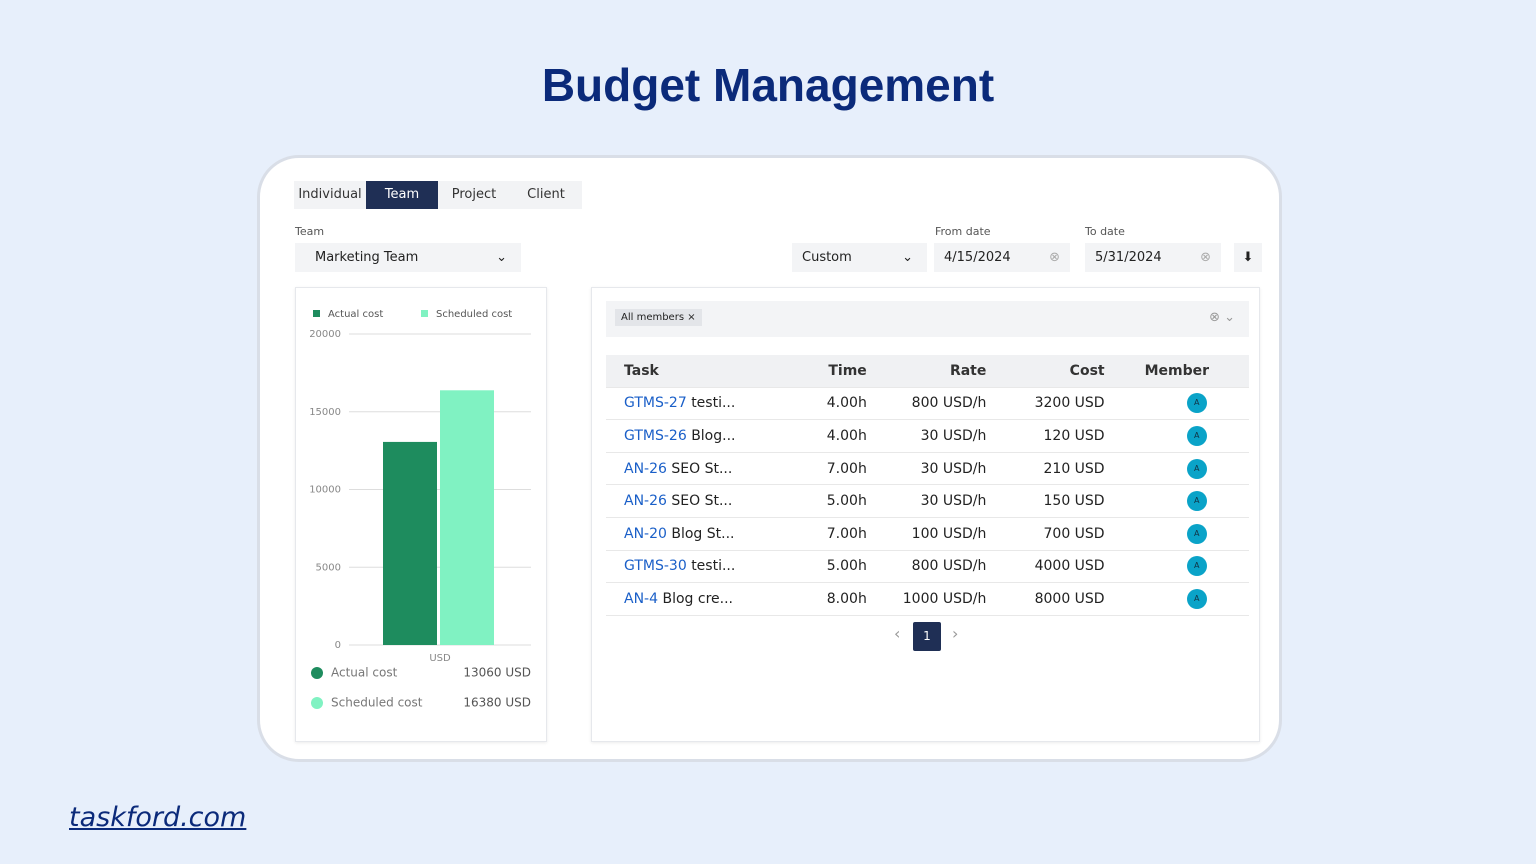  I want to click on page-button: 1, so click(927, 636).